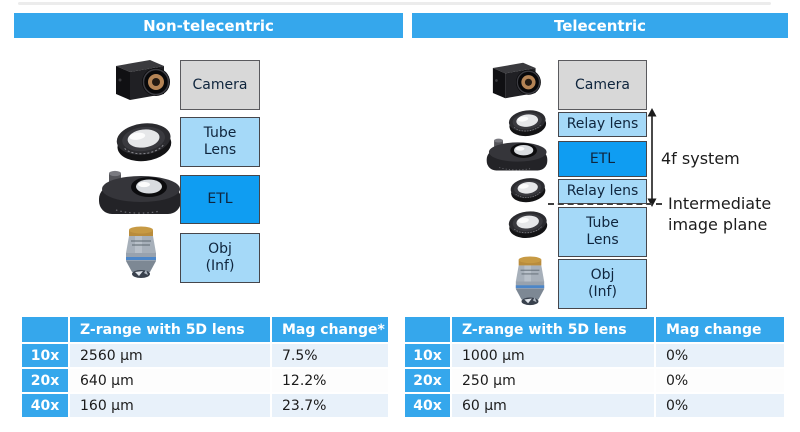 This screenshot has height=432, width=800. What do you see at coordinates (330, 329) in the screenshot?
I see `column-header-mag-change: Mag change*` at bounding box center [330, 329].